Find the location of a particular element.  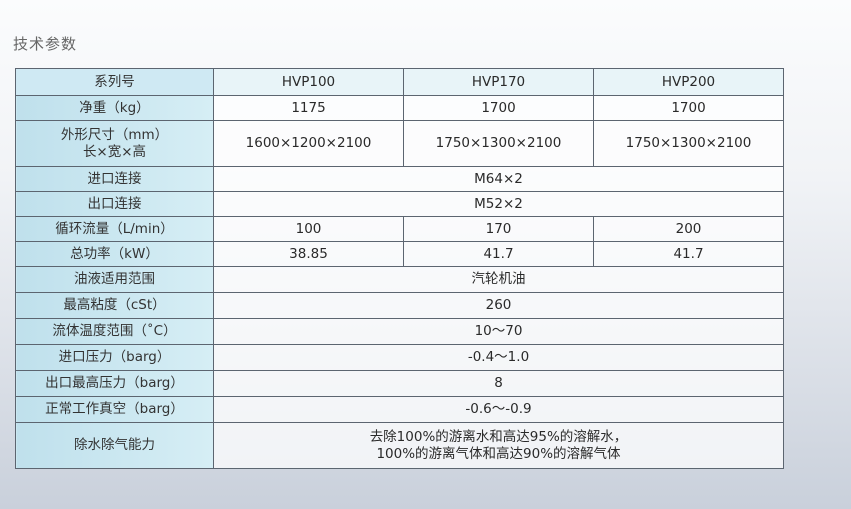

table-row: 流体温度范围（˚C） 10～70 is located at coordinates (399, 331).